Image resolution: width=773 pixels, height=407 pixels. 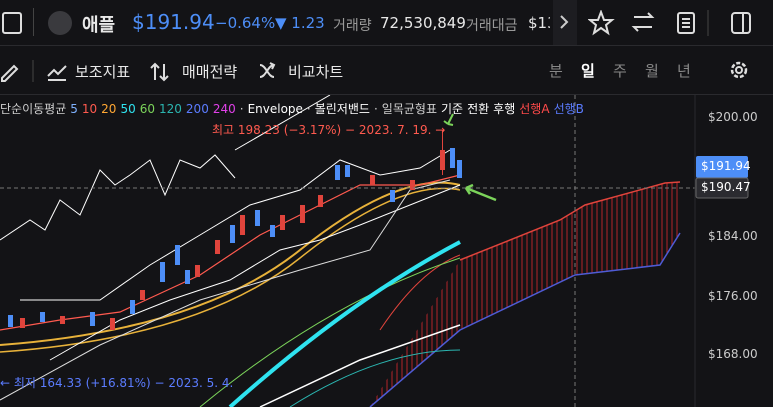 What do you see at coordinates (409, 109) in the screenshot?
I see `legend-item: 일목균형표` at bounding box center [409, 109].